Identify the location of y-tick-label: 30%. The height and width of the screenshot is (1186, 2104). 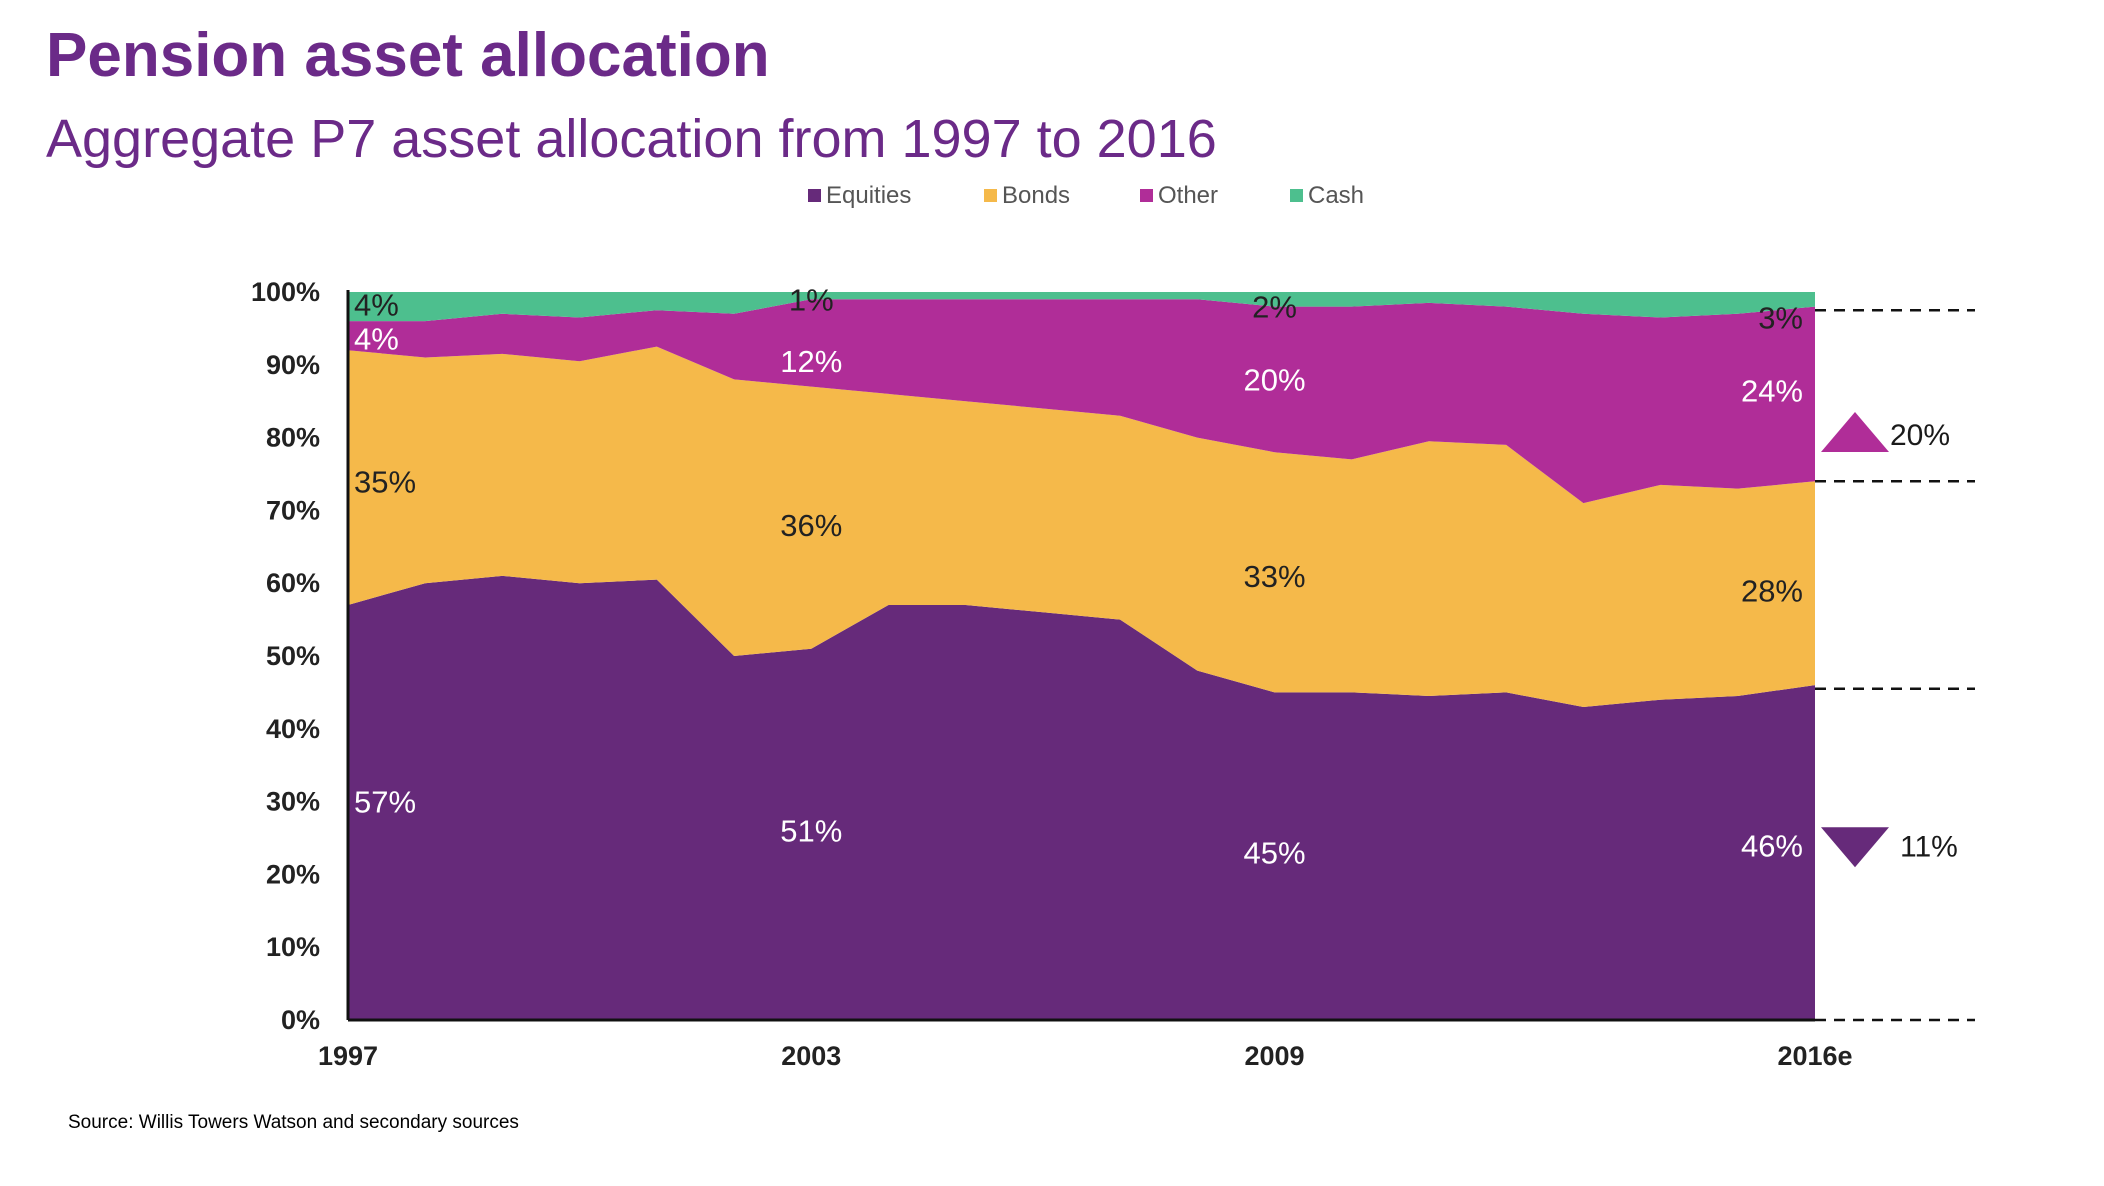
(293, 802).